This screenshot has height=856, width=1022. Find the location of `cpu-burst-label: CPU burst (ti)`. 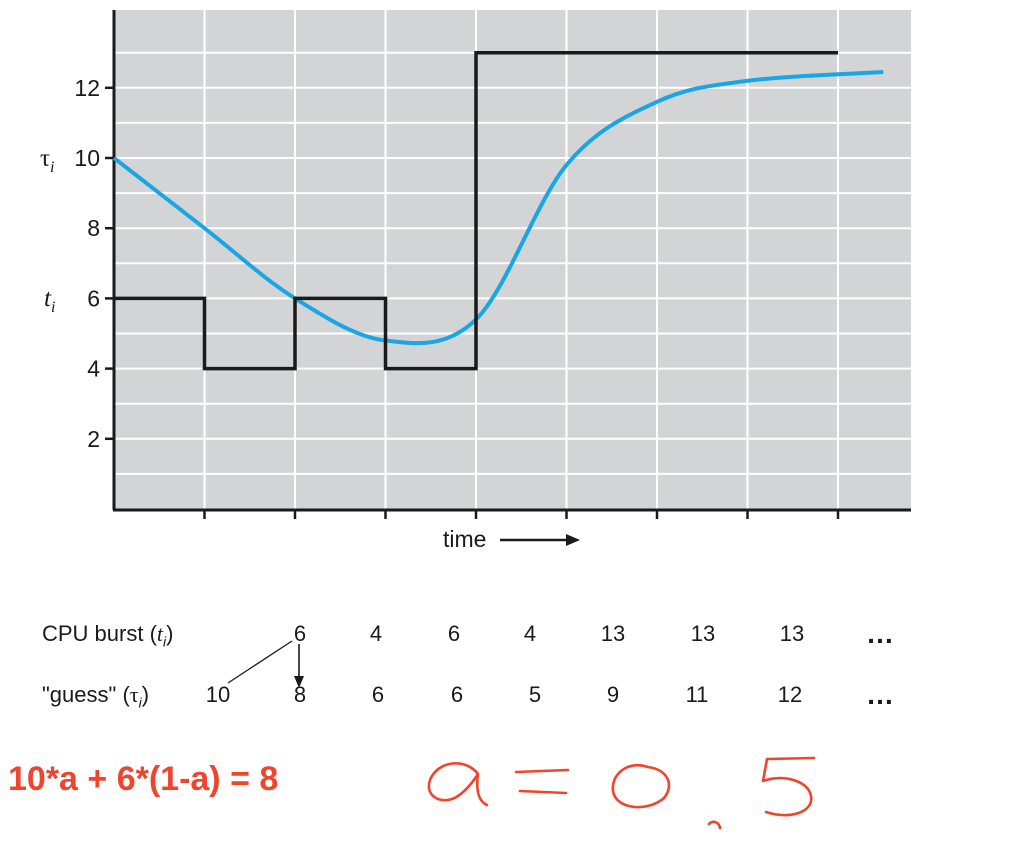

cpu-burst-label: CPU burst (ti) is located at coordinates (108, 635).